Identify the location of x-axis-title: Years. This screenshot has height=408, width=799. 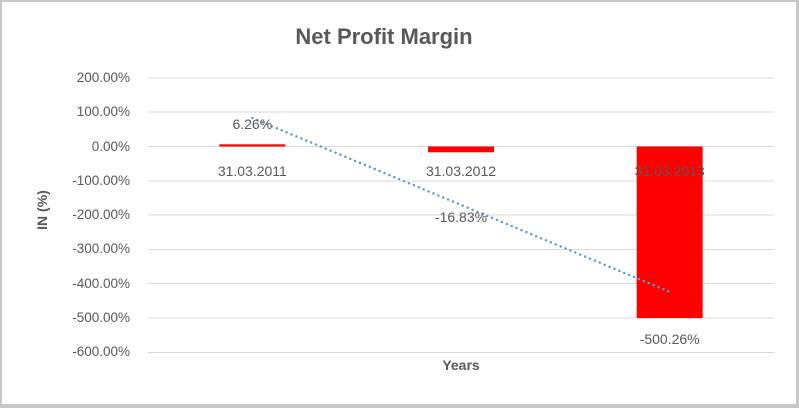
(461, 365).